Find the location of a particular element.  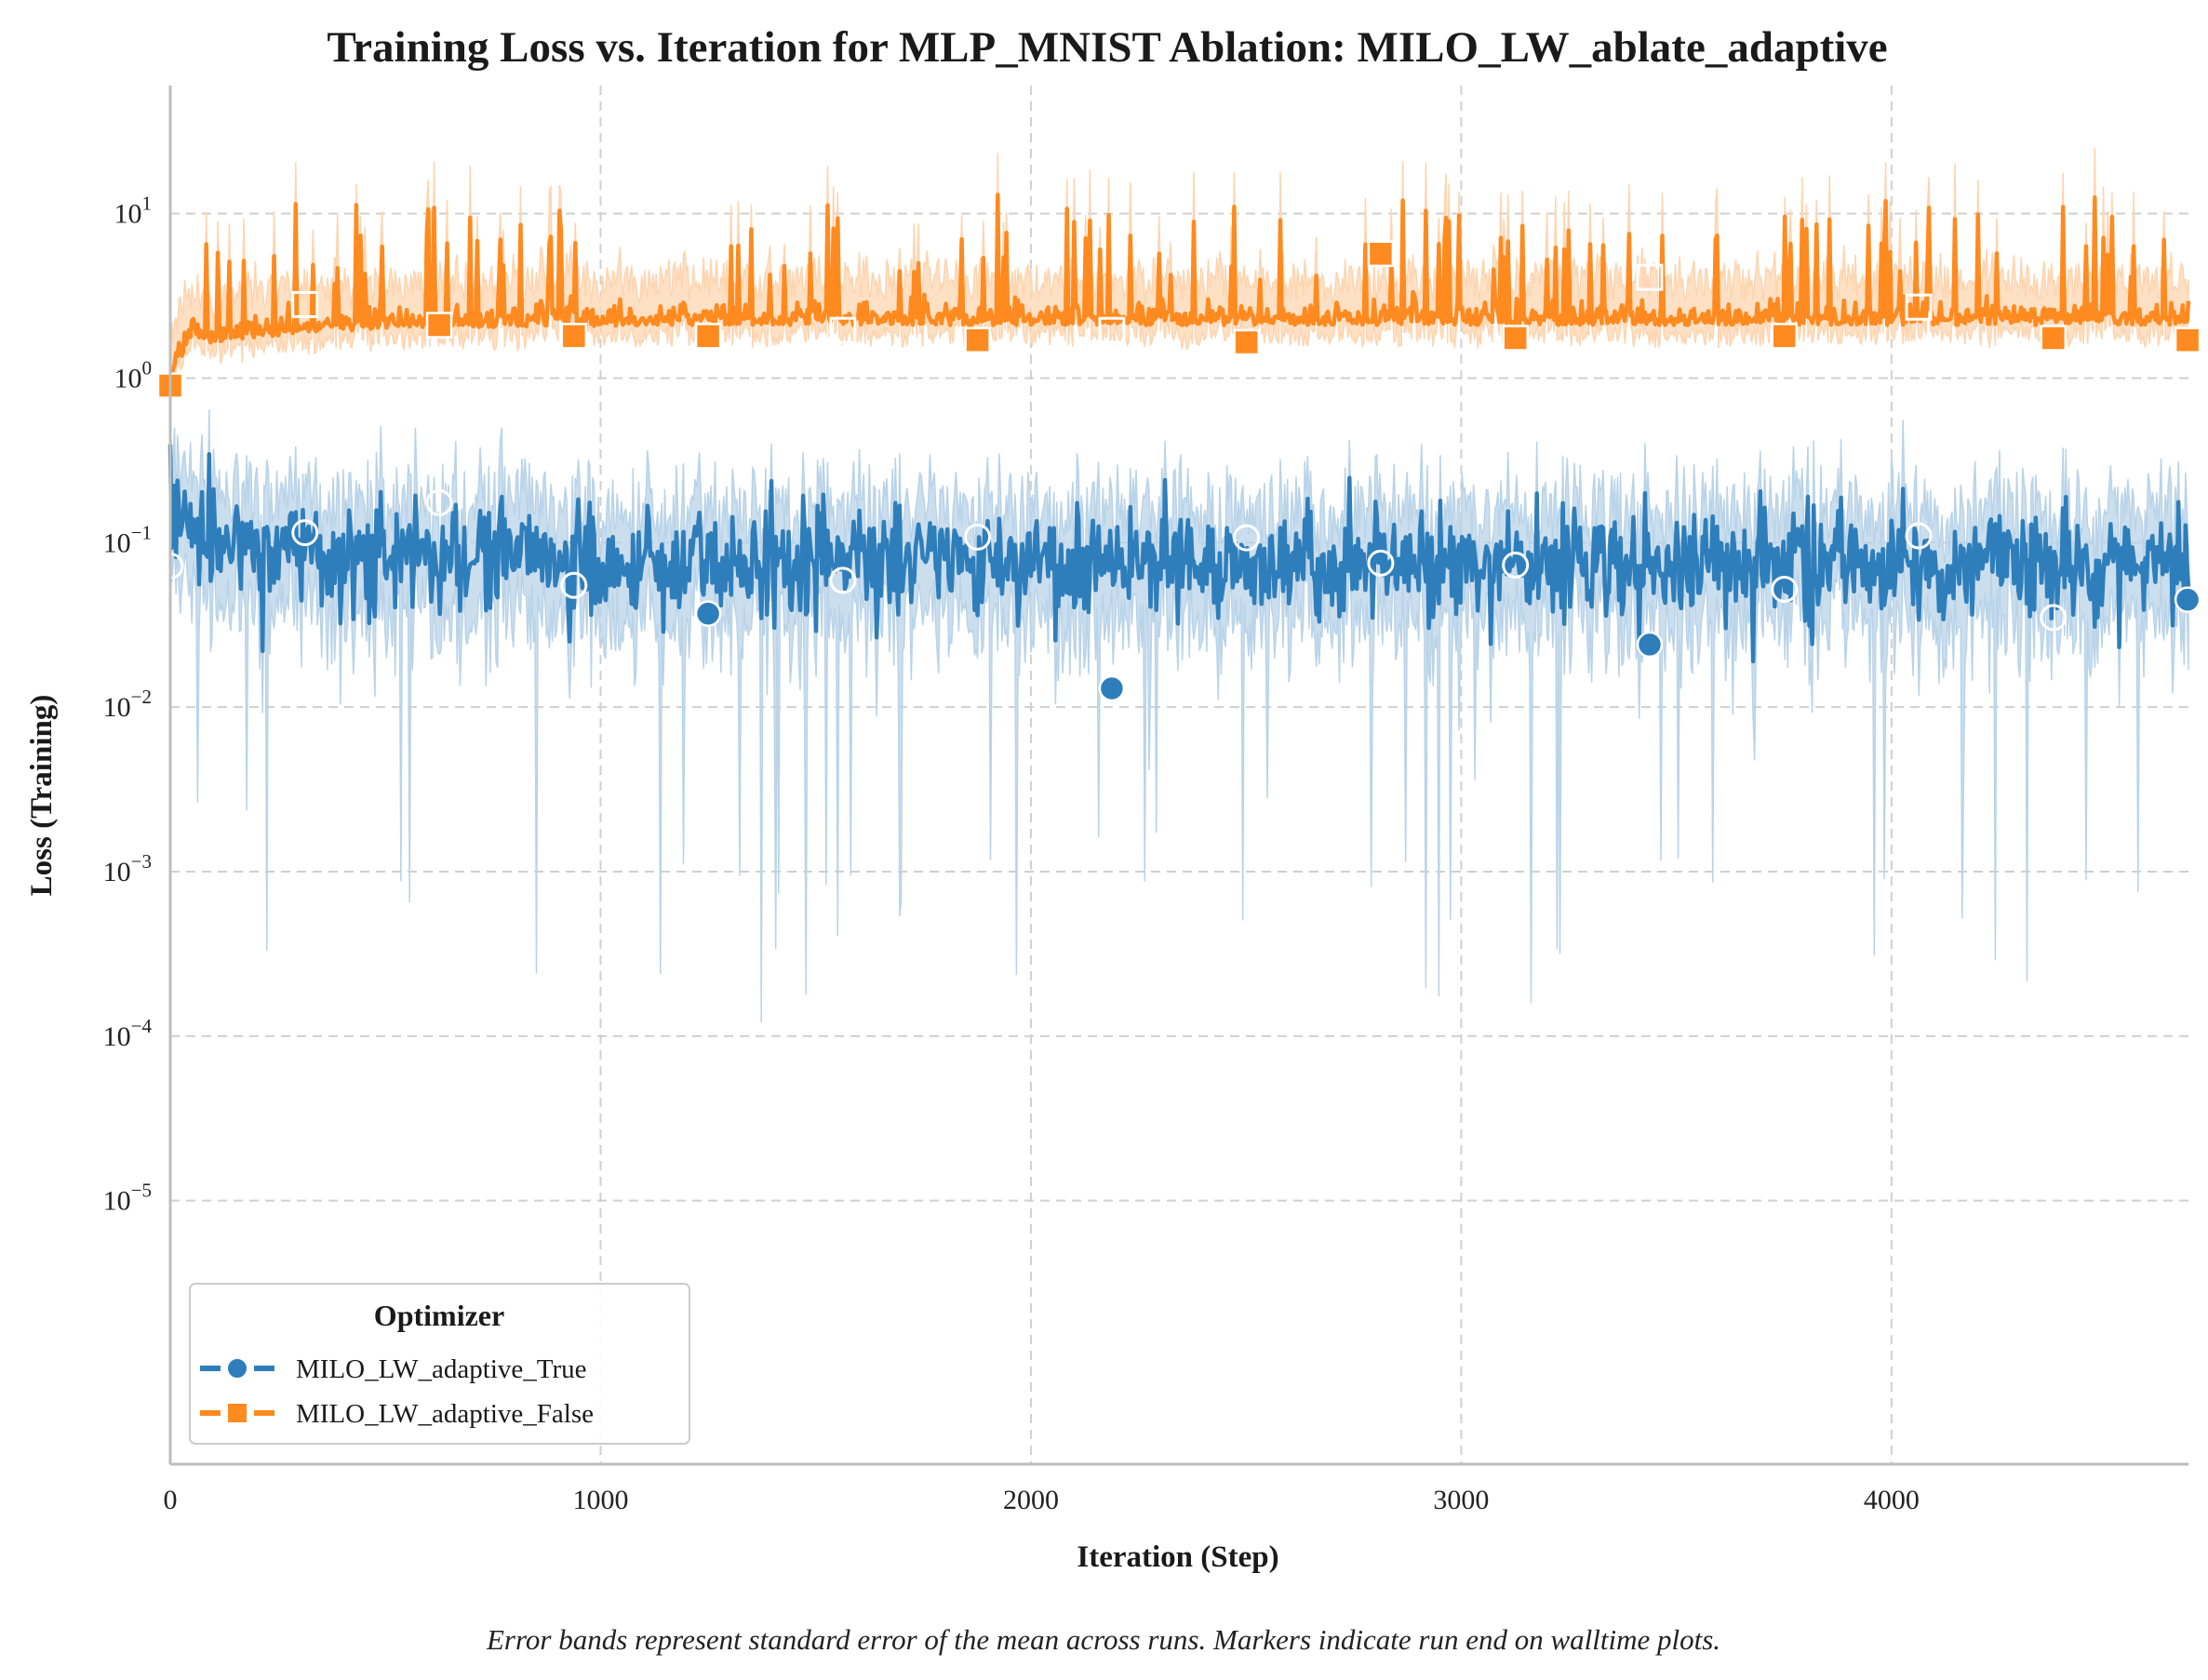

x-axis-label: Iteration (Step) is located at coordinates (1177, 1557).